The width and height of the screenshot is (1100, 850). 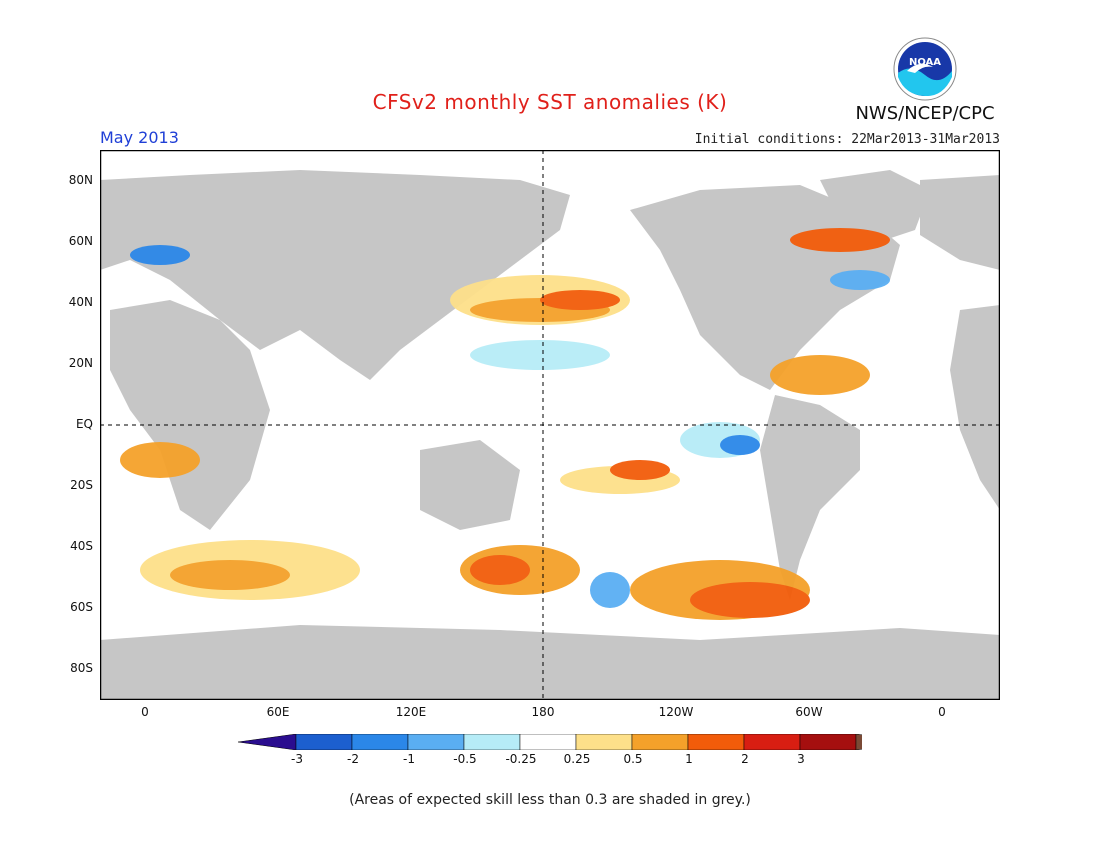 What do you see at coordinates (465, 759) in the screenshot?
I see `colorbar-label: -0.5` at bounding box center [465, 759].